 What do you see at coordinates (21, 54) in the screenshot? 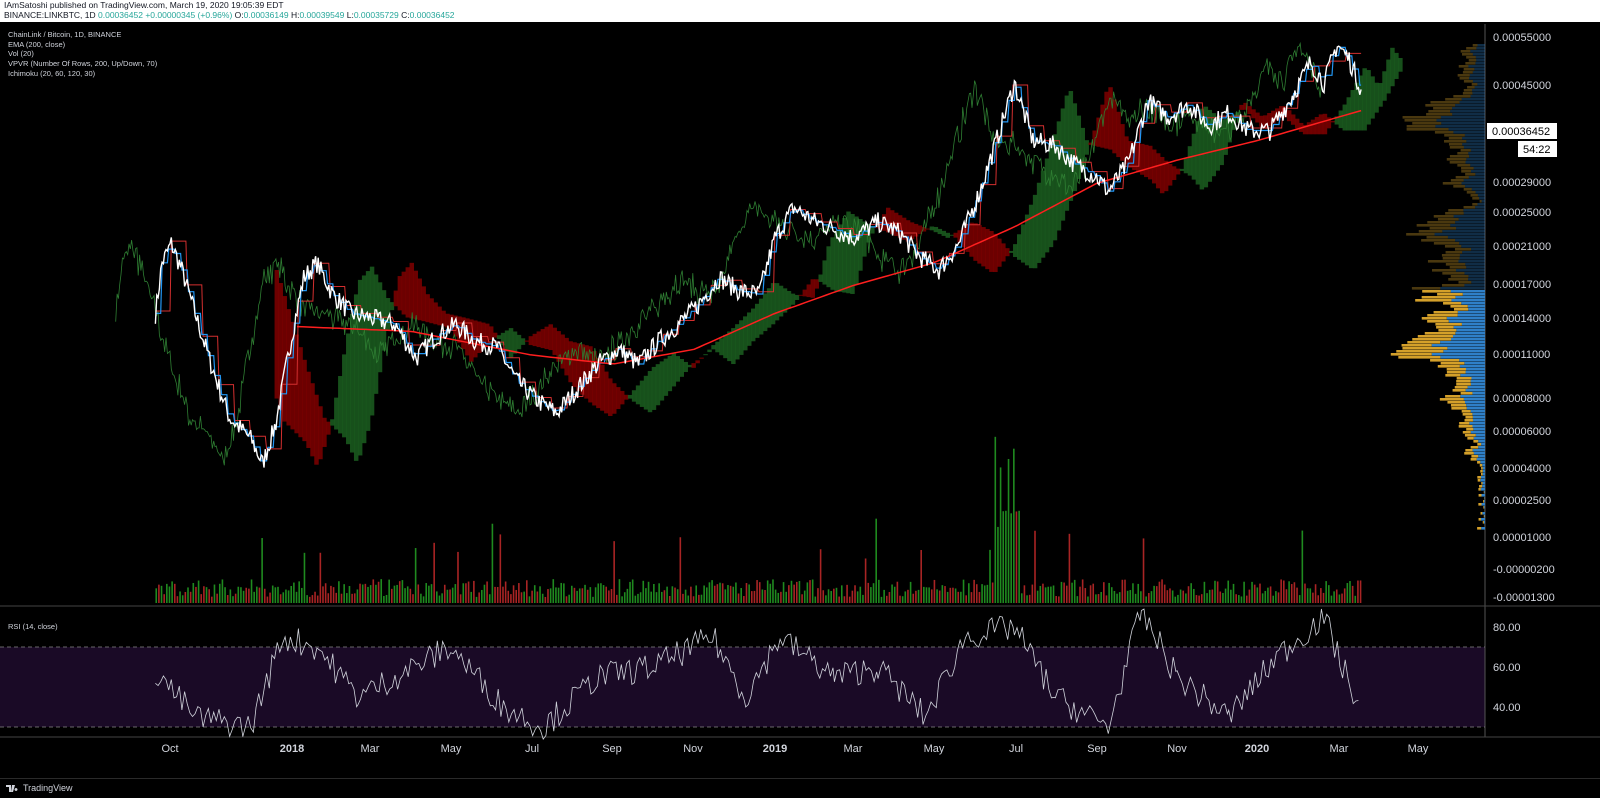
I see `legend-volume: Vol (20)` at bounding box center [21, 54].